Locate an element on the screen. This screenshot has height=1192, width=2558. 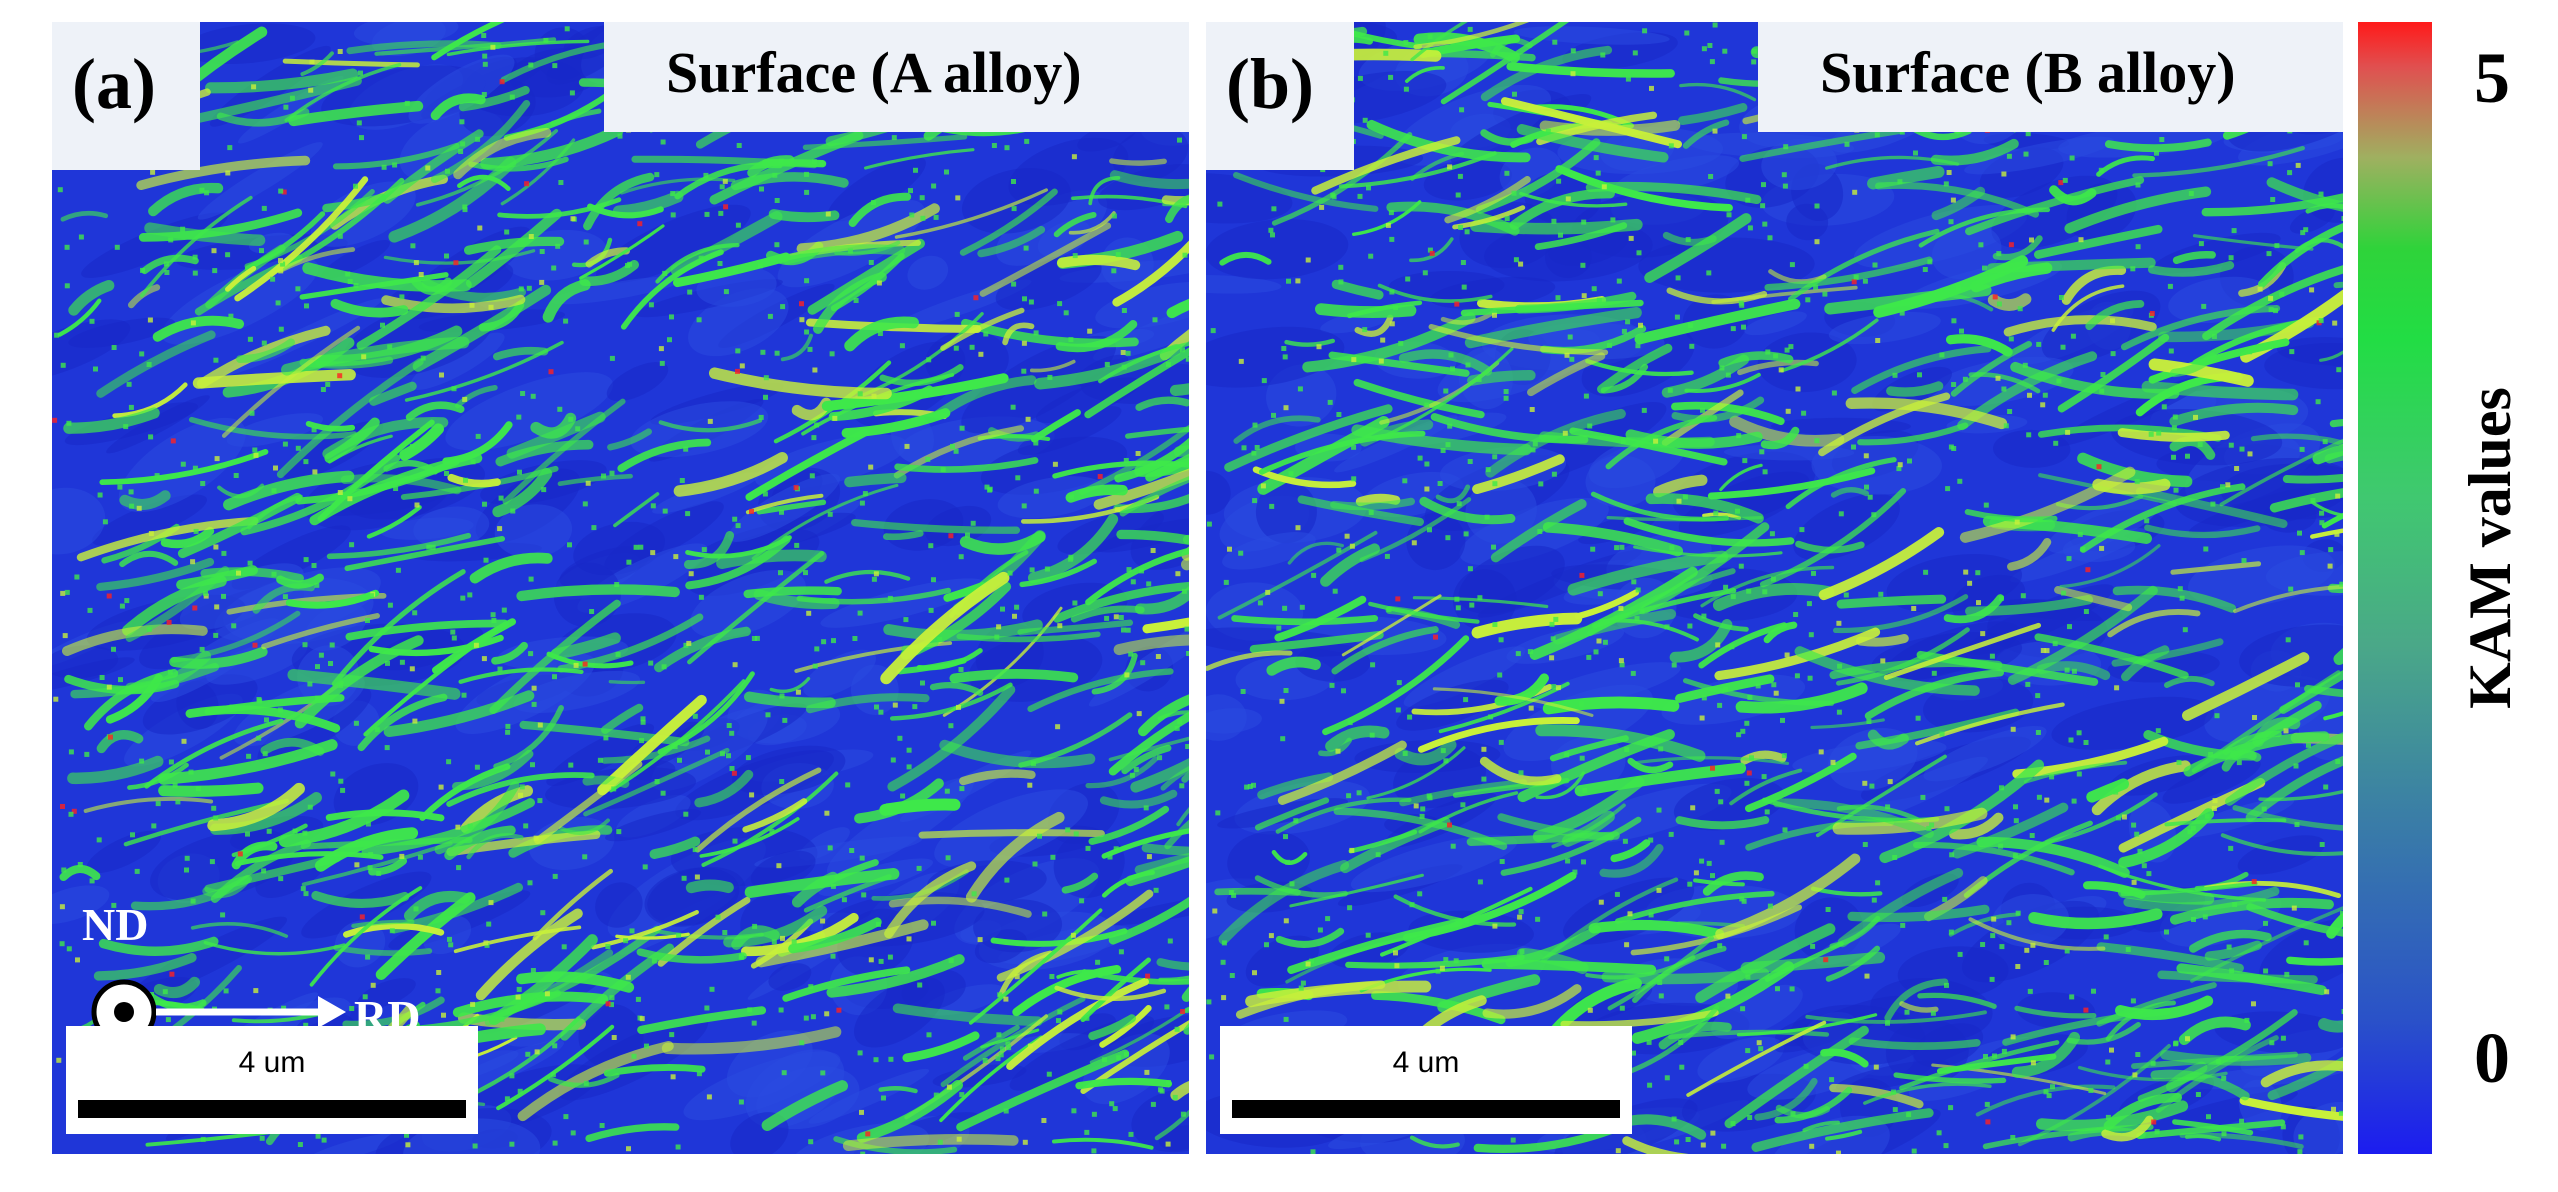
scale-bar-b: 4 um is located at coordinates (1426, 1080).